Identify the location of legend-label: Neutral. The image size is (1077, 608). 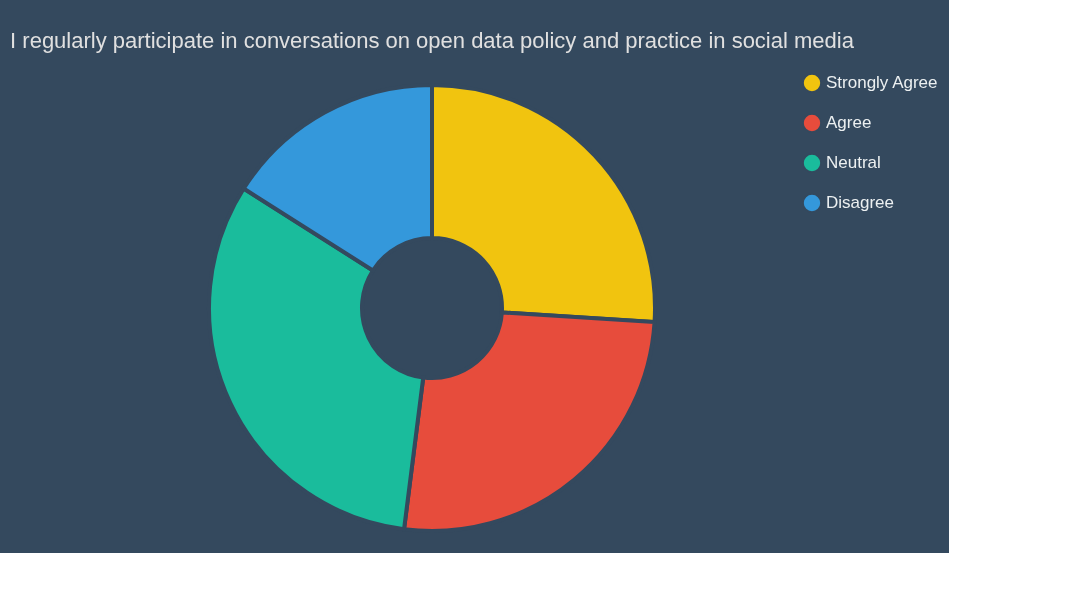
(853, 162).